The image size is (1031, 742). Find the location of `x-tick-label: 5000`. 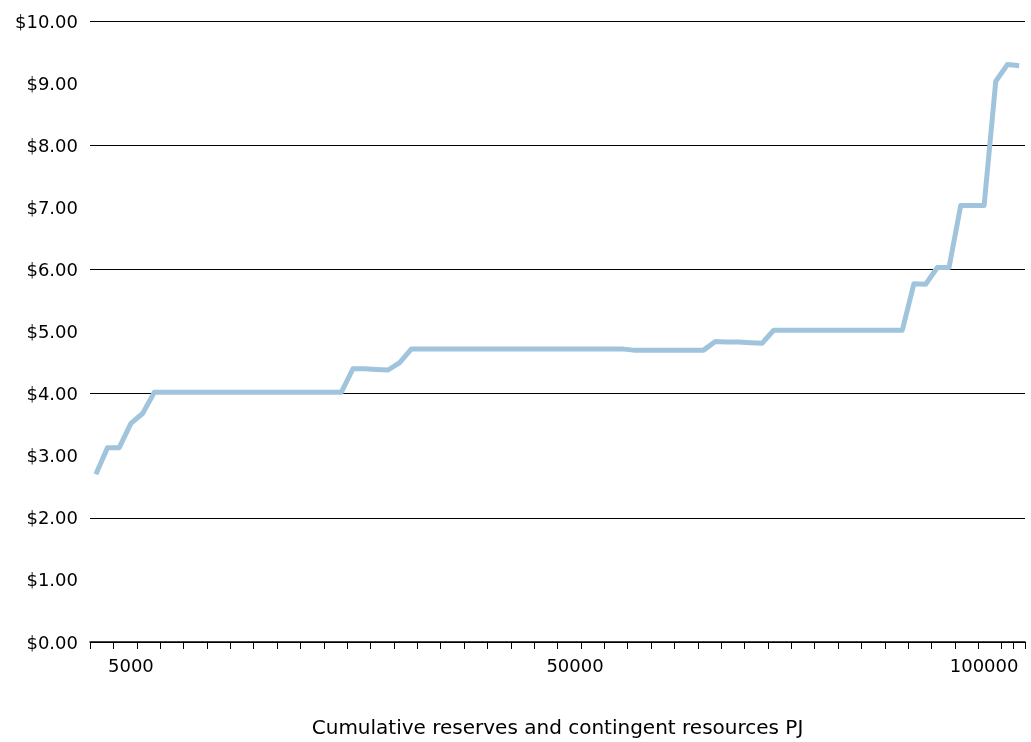

x-tick-label: 5000 is located at coordinates (131, 665).